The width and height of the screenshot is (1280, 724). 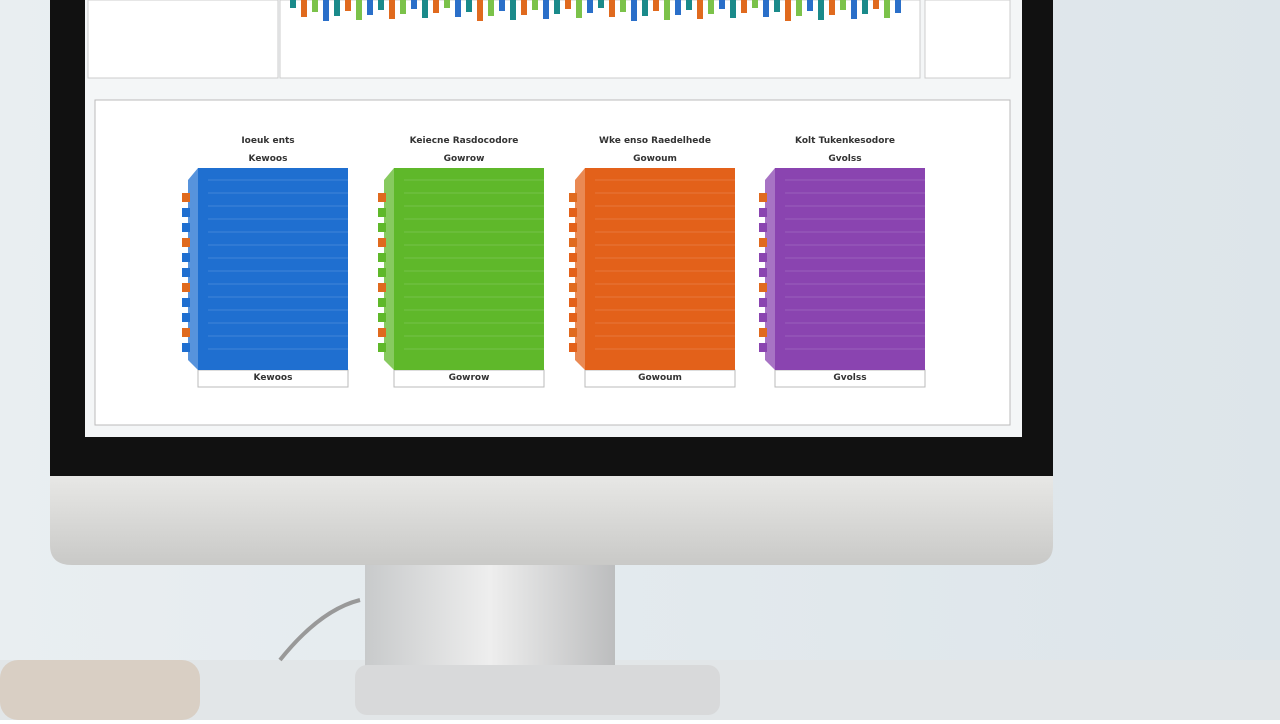 What do you see at coordinates (319, 630) in the screenshot?
I see `cable` at bounding box center [319, 630].